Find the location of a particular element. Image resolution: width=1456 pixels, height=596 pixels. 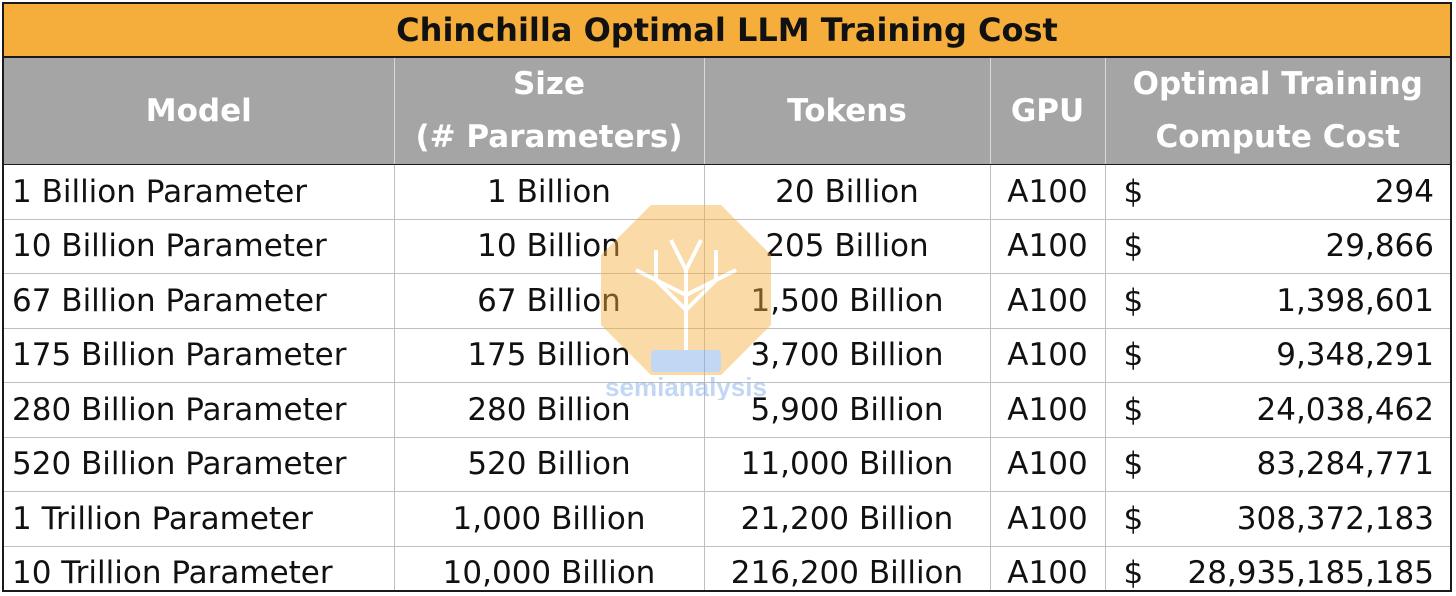

cost-amount: 9,348,291 is located at coordinates (1355, 355).